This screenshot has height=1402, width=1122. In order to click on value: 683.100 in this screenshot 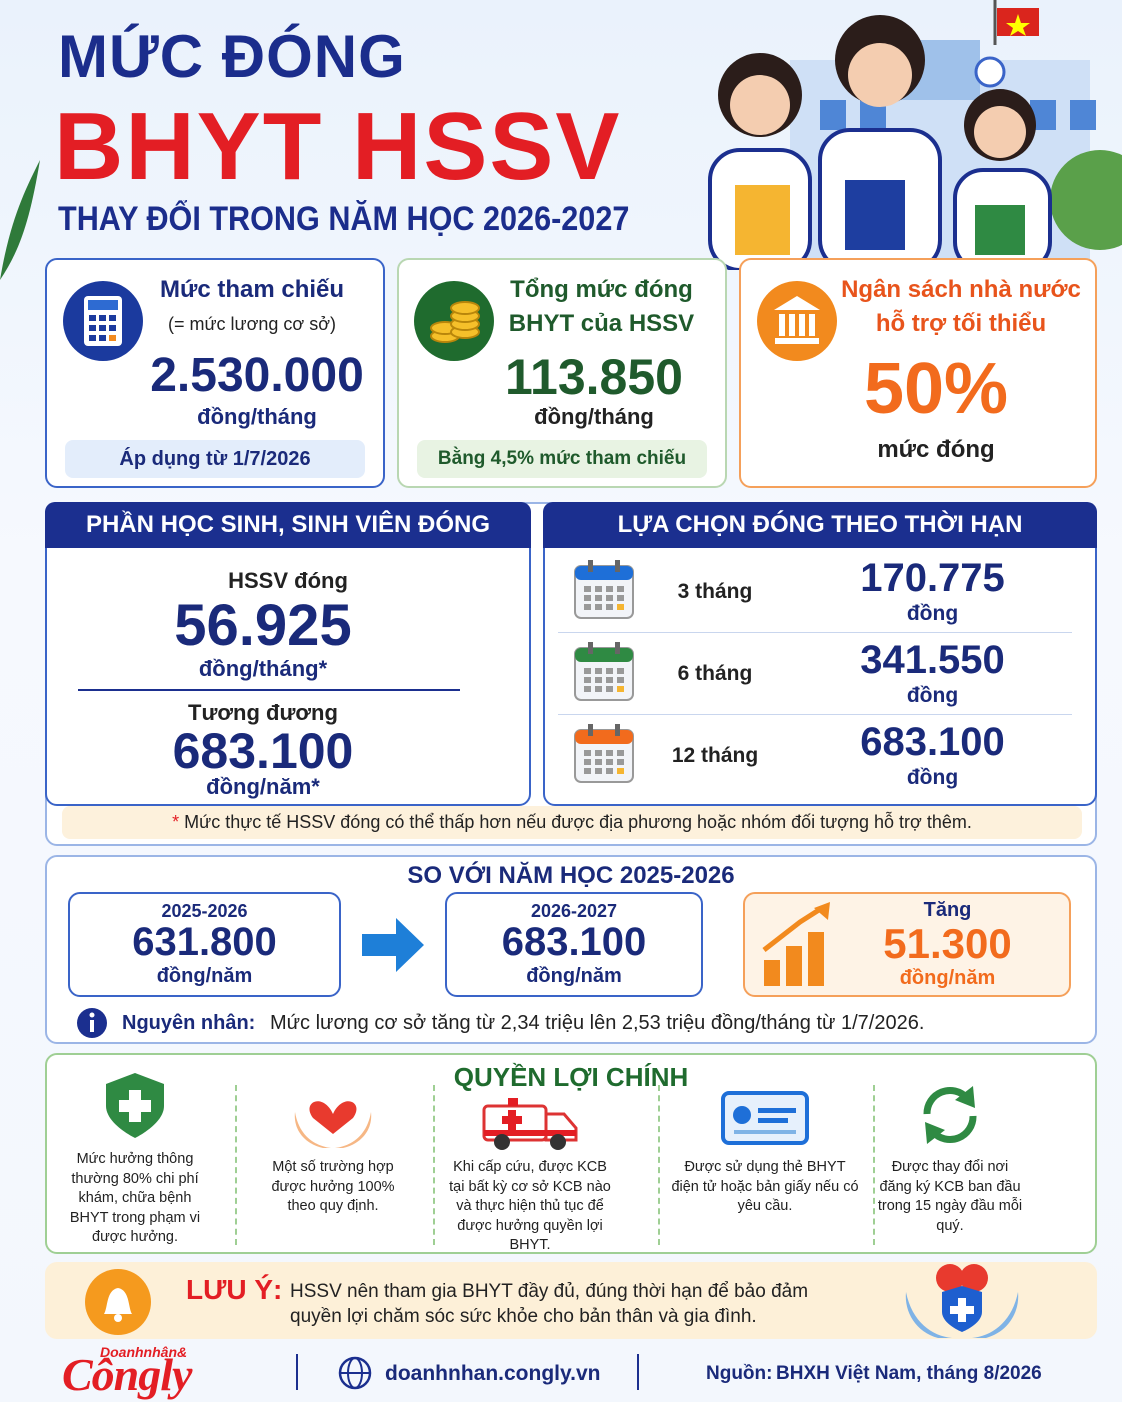, I will do `click(574, 942)`.